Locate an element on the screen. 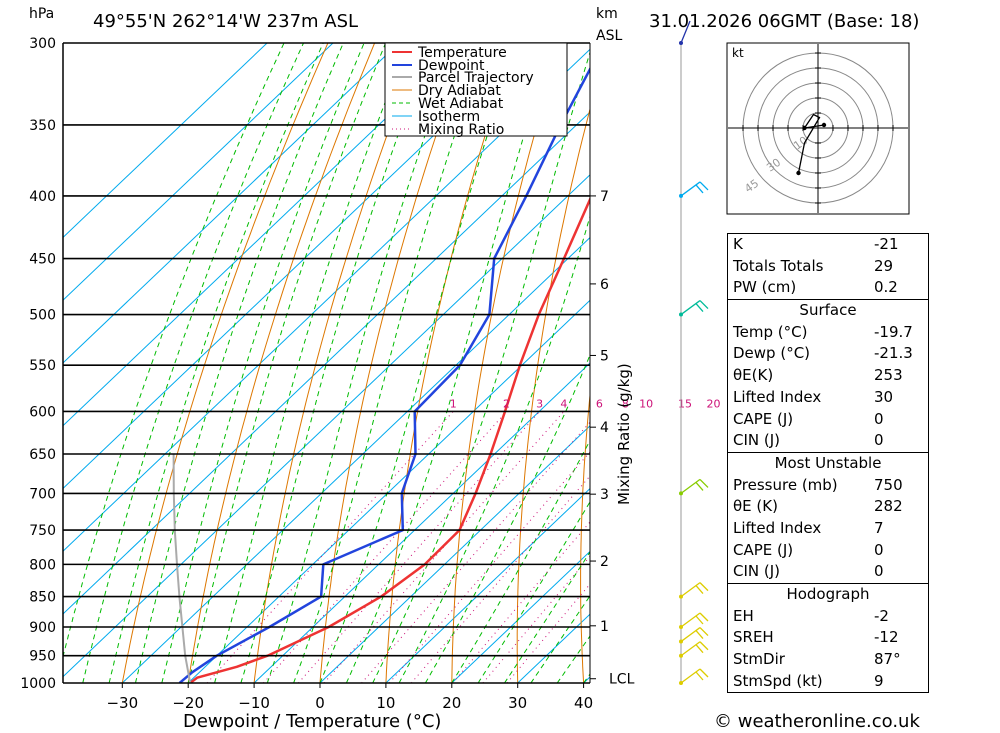 This screenshot has height=733, width=1000. mixing-ratio-label: 10 is located at coordinates (646, 403).